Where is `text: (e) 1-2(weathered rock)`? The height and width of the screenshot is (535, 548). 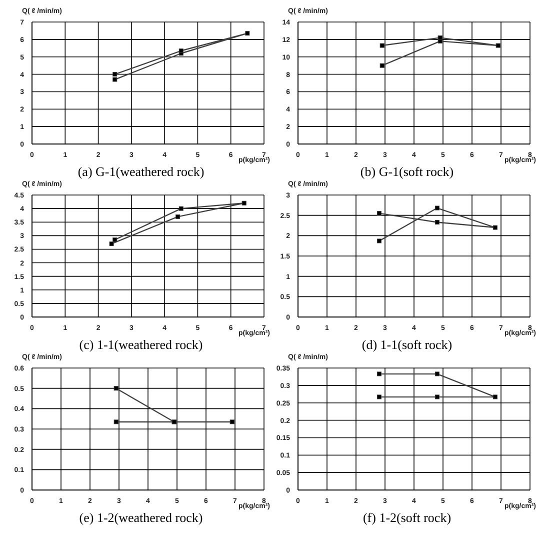
text: (e) 1-2(weathered rock) is located at coordinates (141, 517).